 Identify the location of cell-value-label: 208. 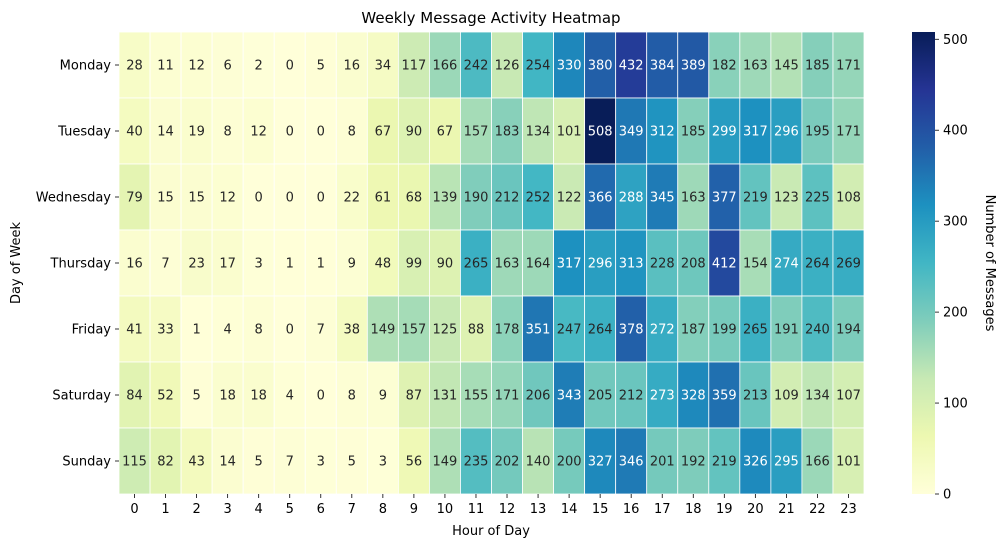
(693, 264).